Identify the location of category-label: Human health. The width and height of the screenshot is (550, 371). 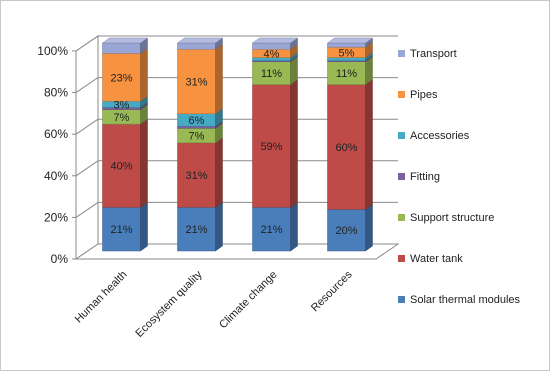
(101, 297).